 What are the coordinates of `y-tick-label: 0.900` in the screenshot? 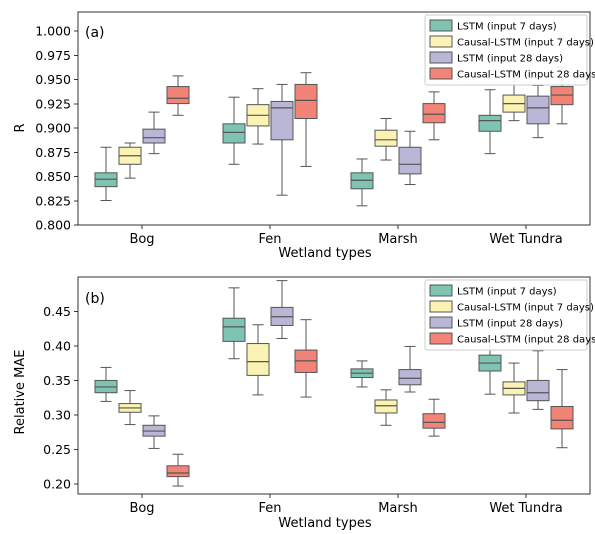 It's located at (53, 128).